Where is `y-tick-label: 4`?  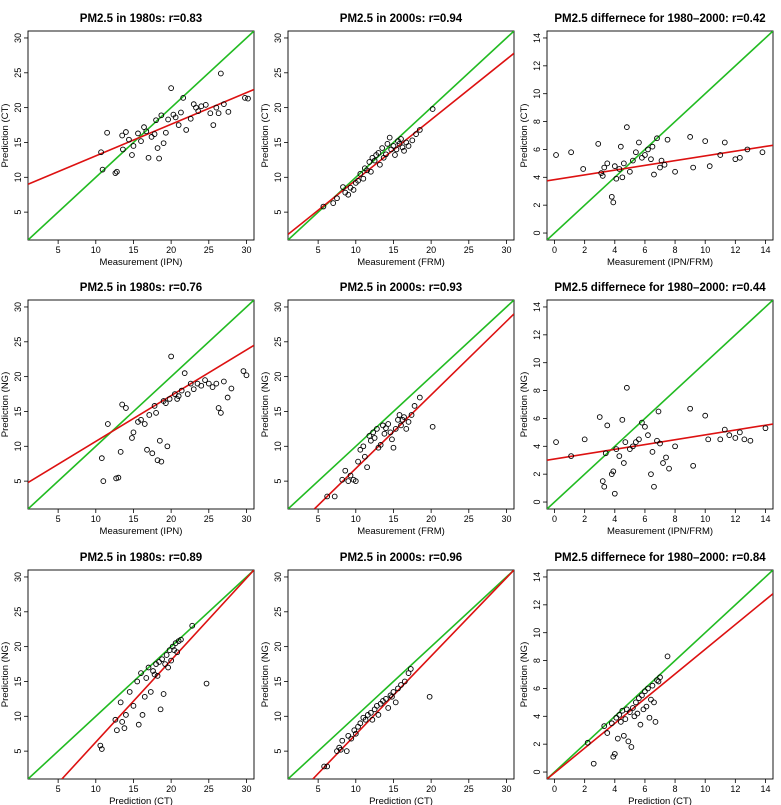 y-tick-label: 4 is located at coordinates (537, 177).